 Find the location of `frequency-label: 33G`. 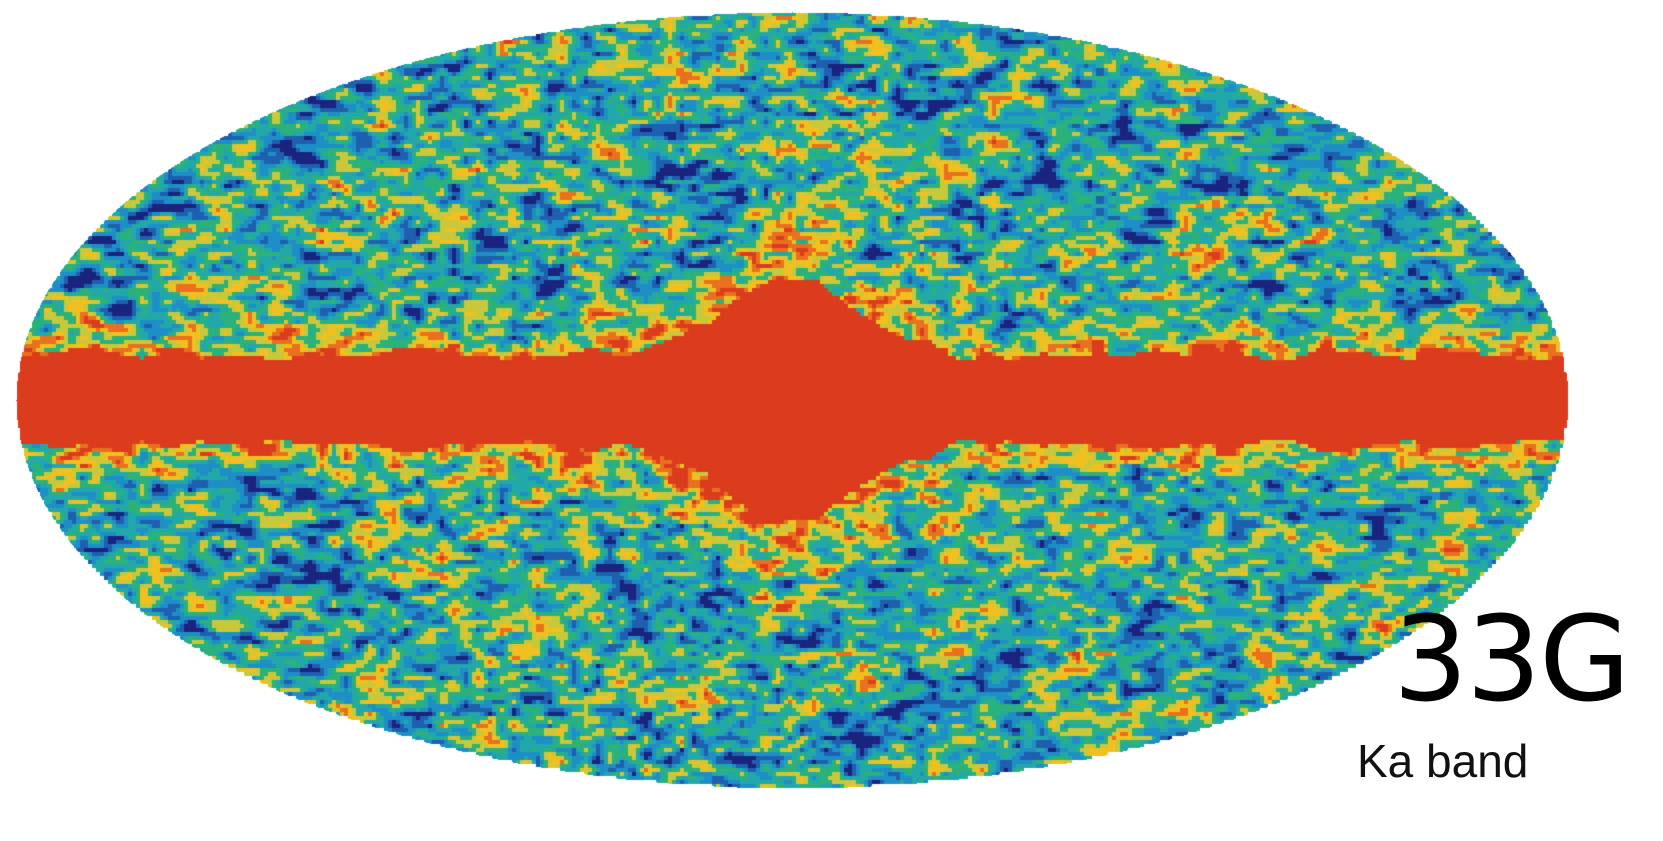

frequency-label: 33G is located at coordinates (1511, 659).